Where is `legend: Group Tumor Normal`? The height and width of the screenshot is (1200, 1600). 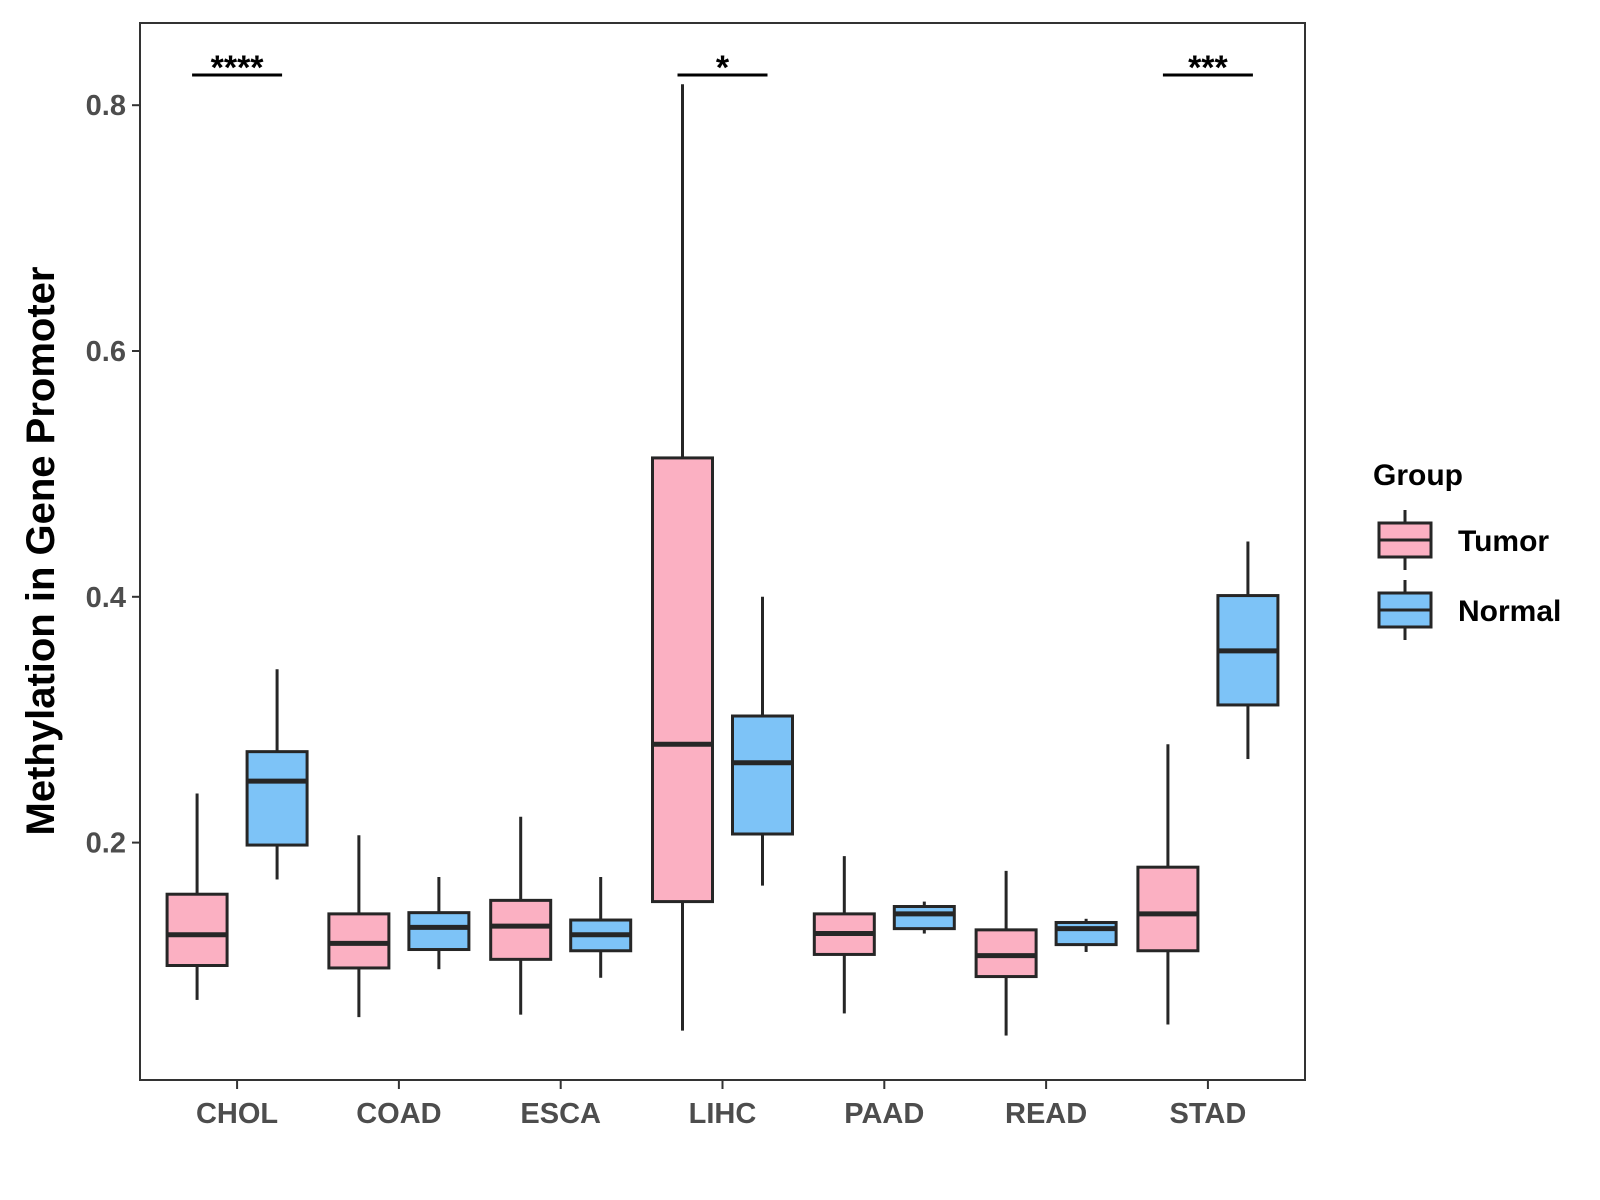 legend: Group Tumor Normal is located at coordinates (1467, 549).